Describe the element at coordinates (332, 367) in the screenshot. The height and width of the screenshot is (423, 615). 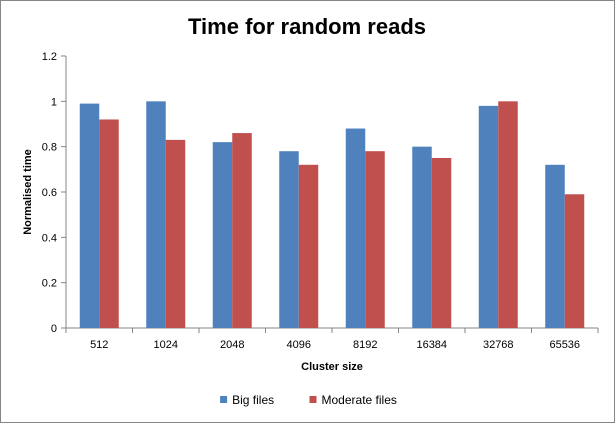
I see `x-axis-title: Cluster size` at that location.